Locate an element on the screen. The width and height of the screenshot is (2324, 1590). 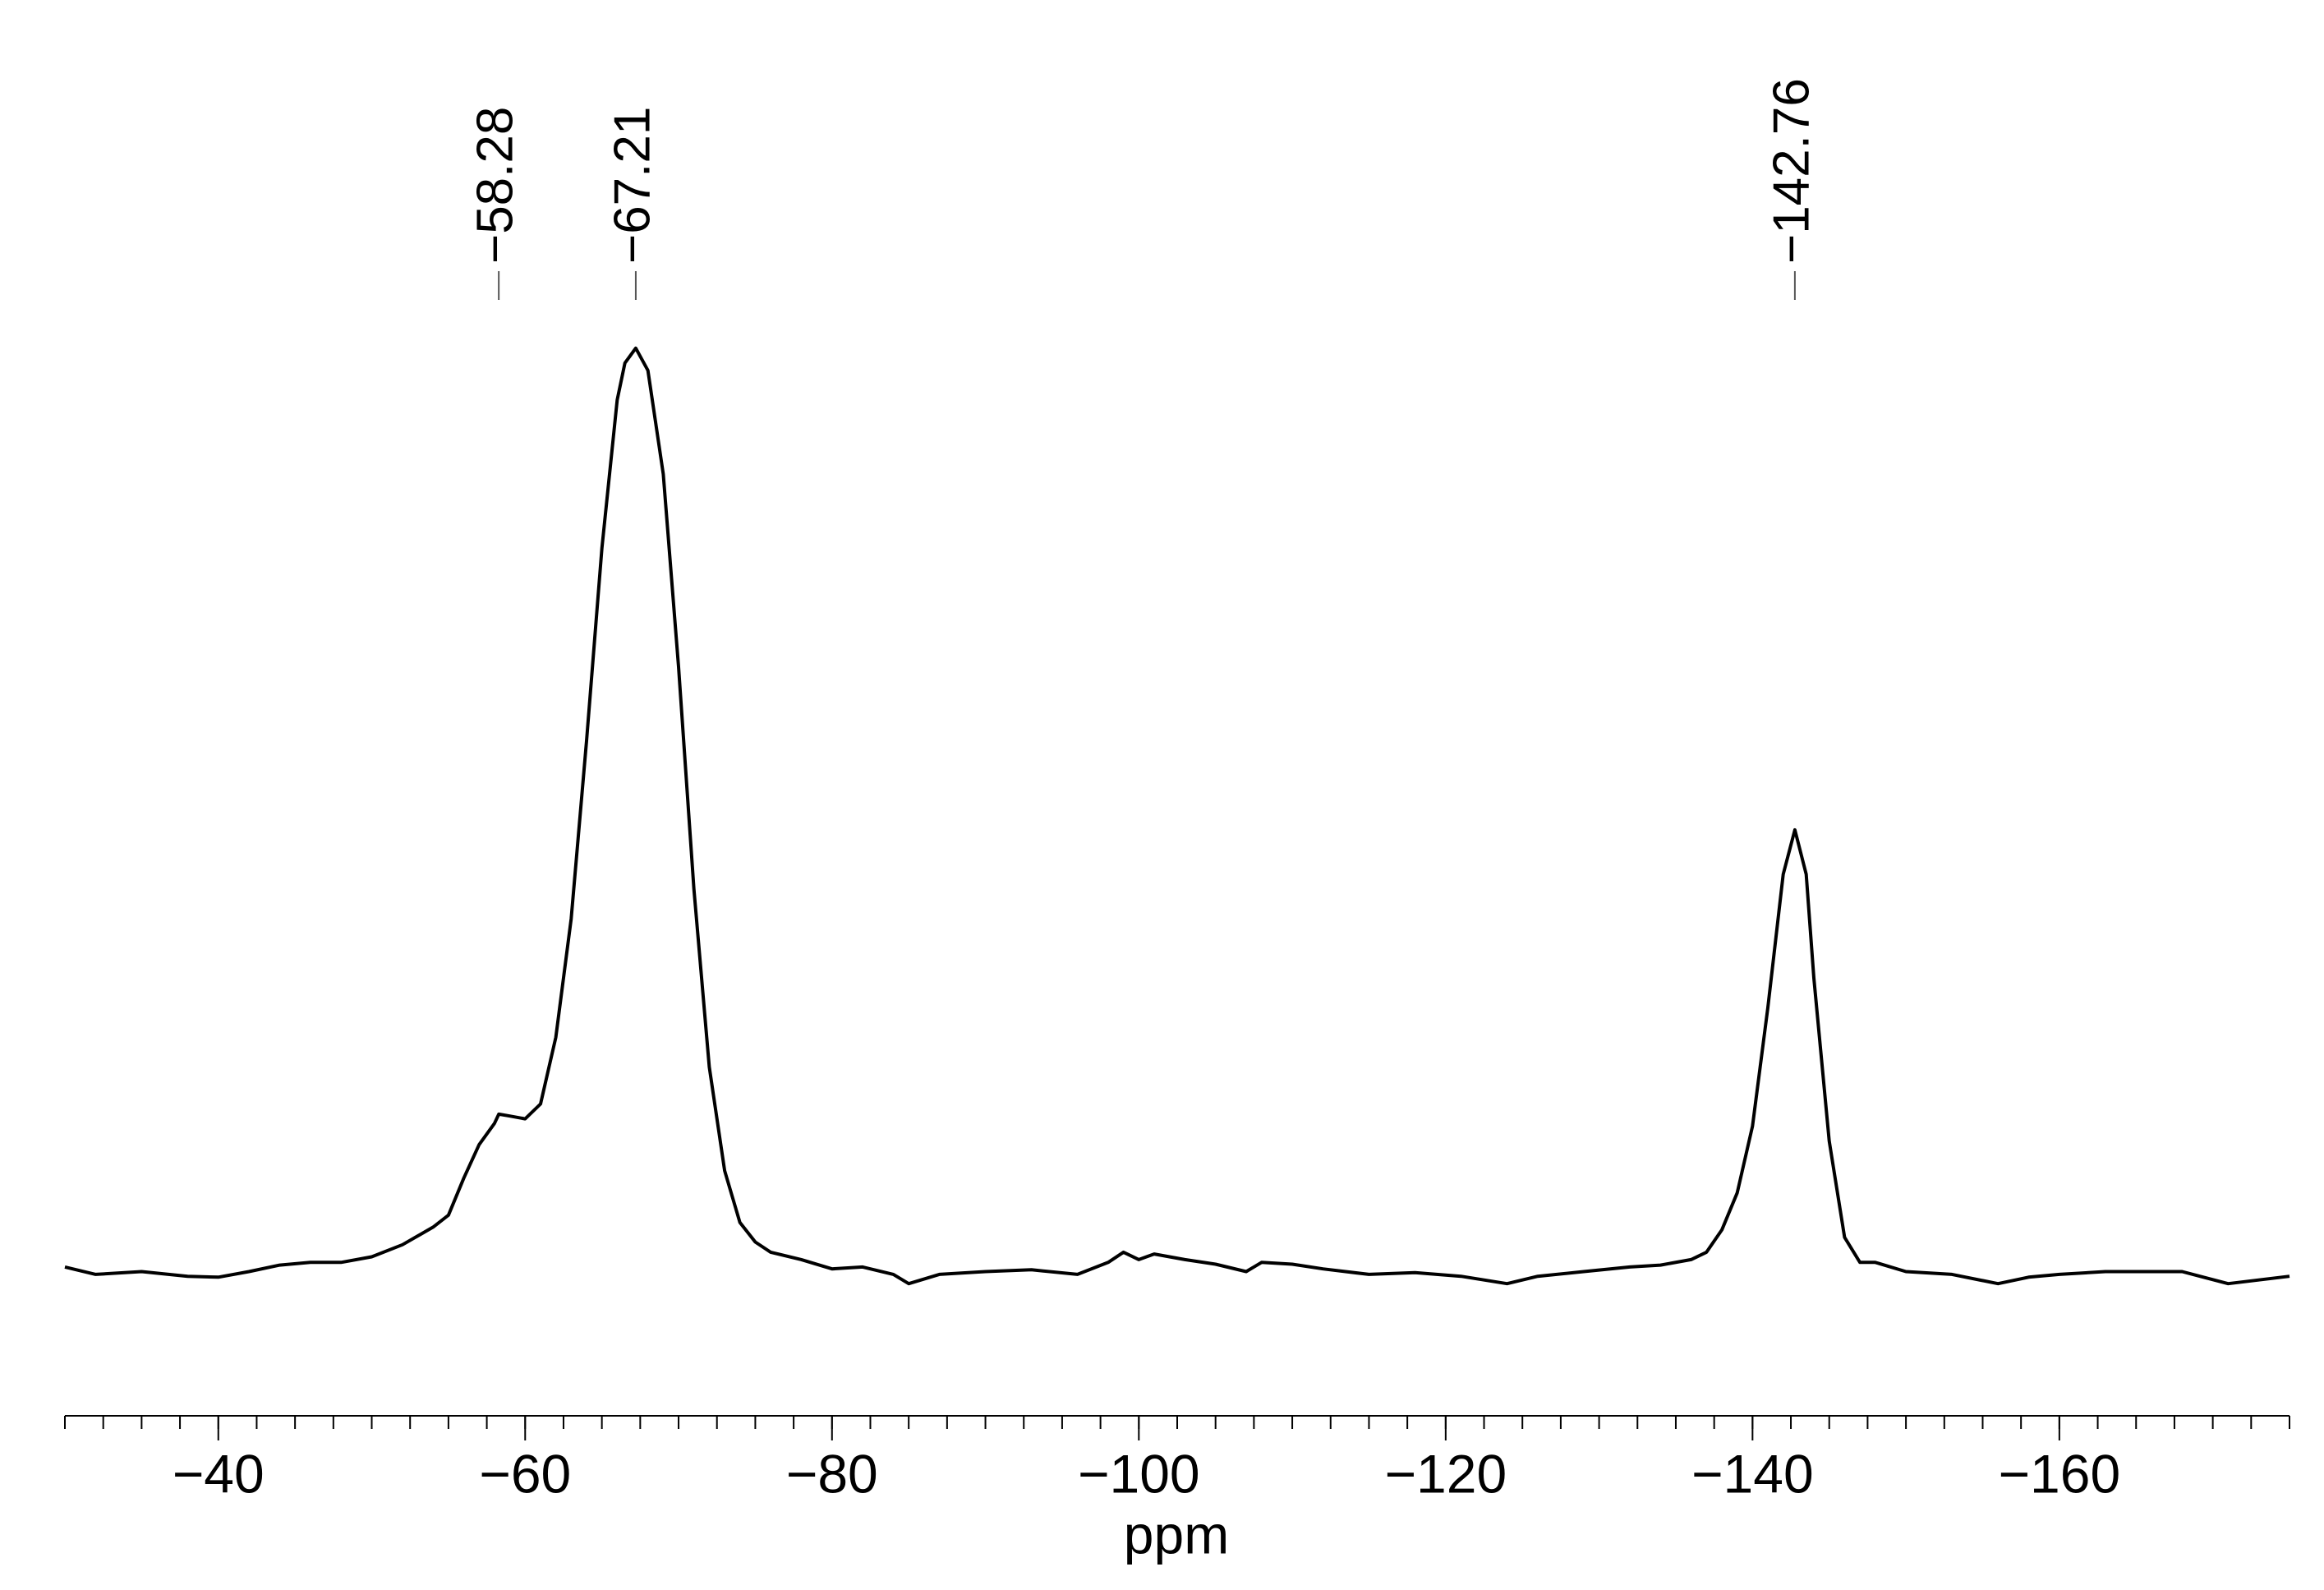
peak-label: −142.76 is located at coordinates (1791, 171).